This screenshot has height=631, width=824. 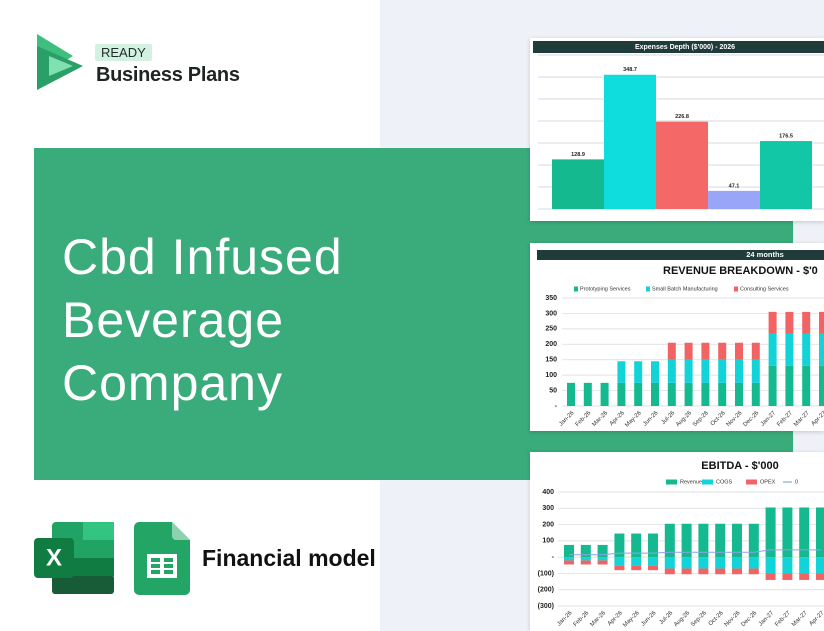 I want to click on x-tick-label: Jan-27, so click(x=769, y=419).